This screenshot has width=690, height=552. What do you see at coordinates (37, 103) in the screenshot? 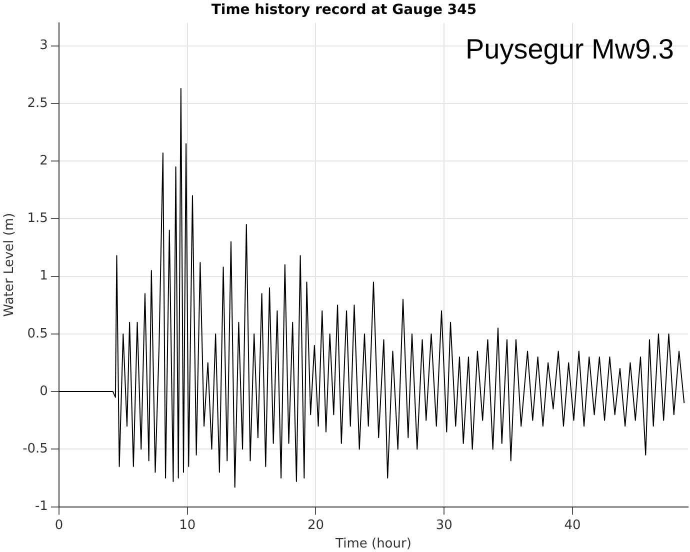
I see `y-tick-label: 2.5` at bounding box center [37, 103].